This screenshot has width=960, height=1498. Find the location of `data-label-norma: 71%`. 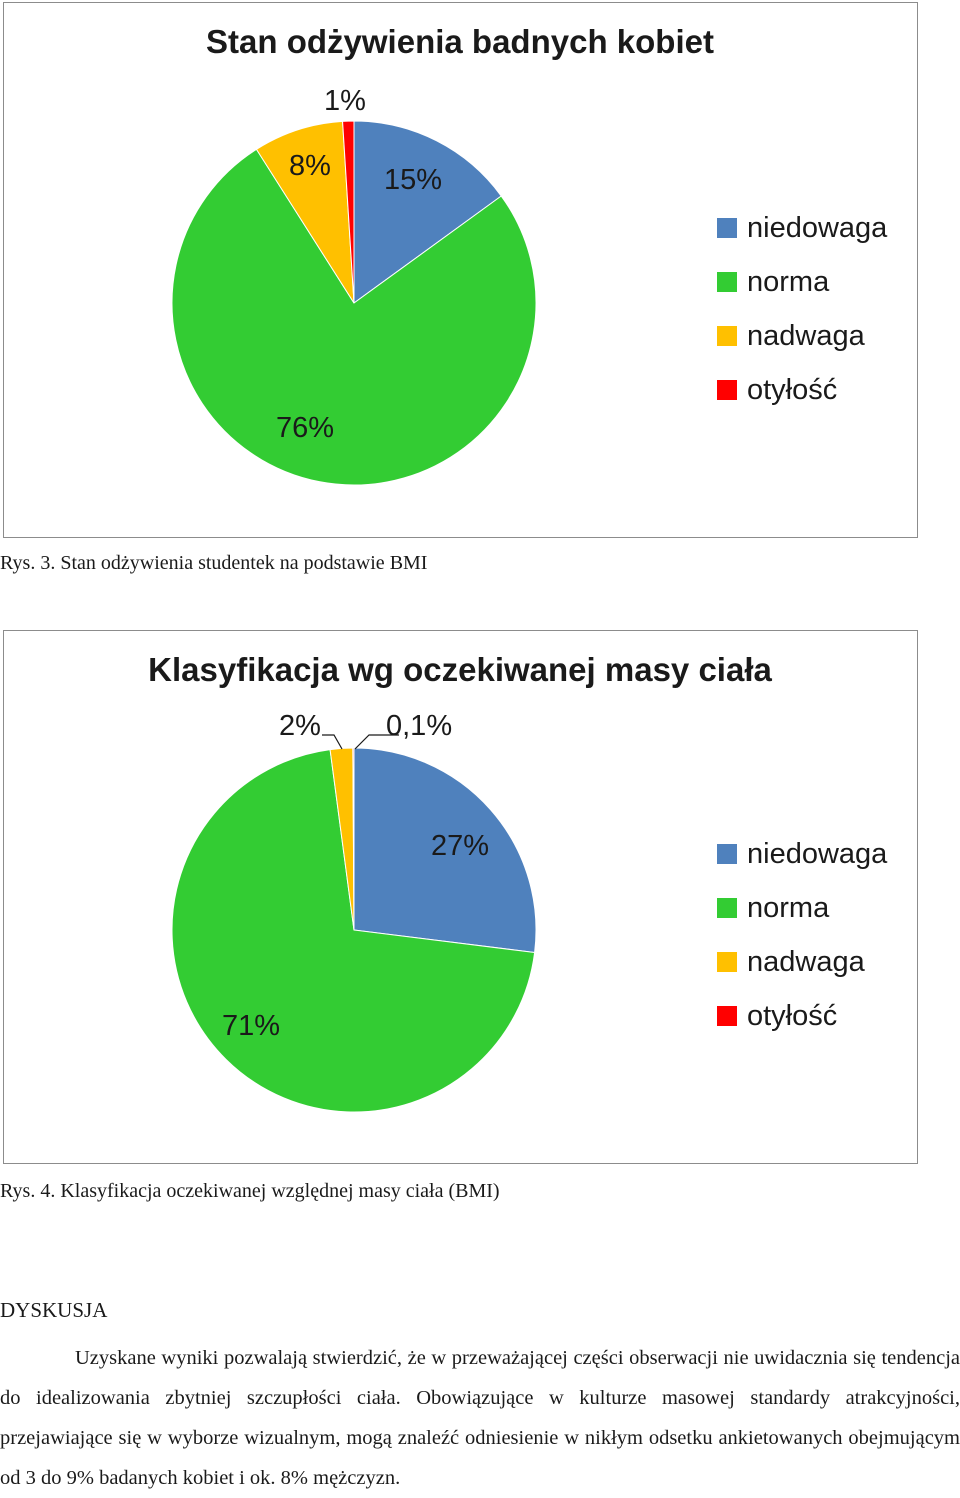

data-label-norma: 71% is located at coordinates (251, 1026).